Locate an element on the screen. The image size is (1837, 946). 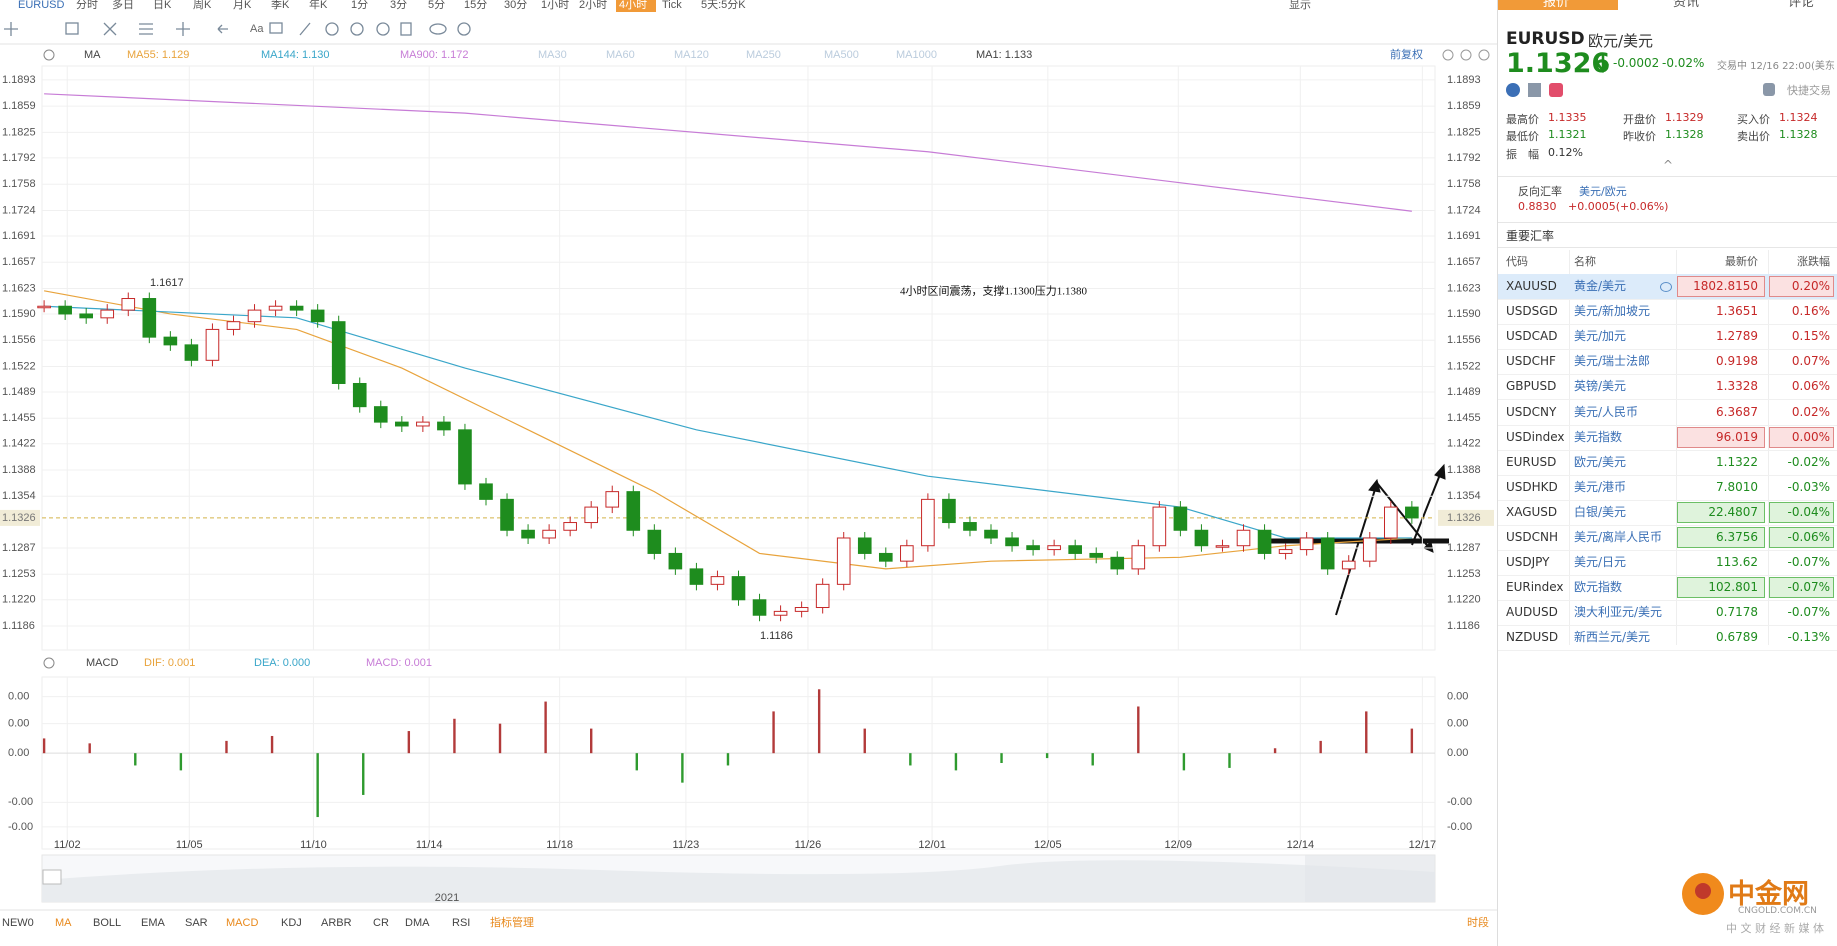
back-icon is located at coordinates (222, 29).